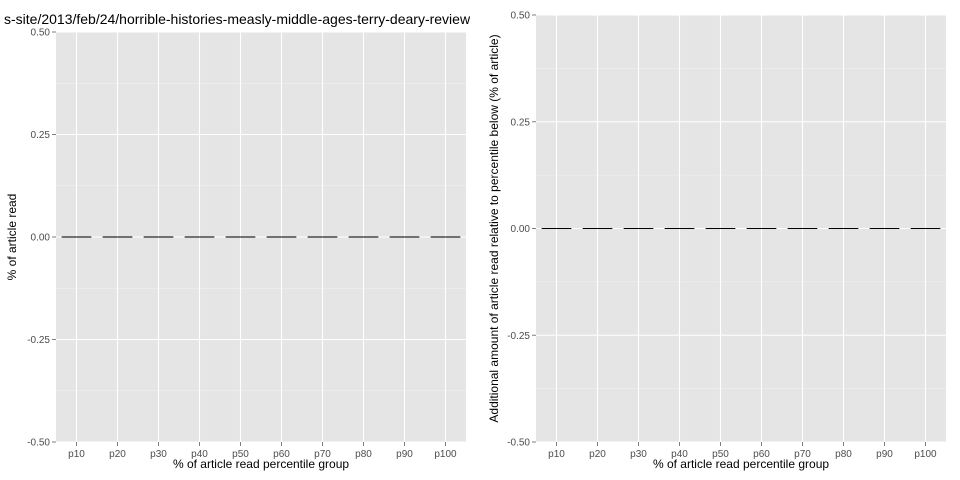 This screenshot has height=480, width=960. What do you see at coordinates (12, 237) in the screenshot?
I see `y-axis-title: % of article read` at bounding box center [12, 237].